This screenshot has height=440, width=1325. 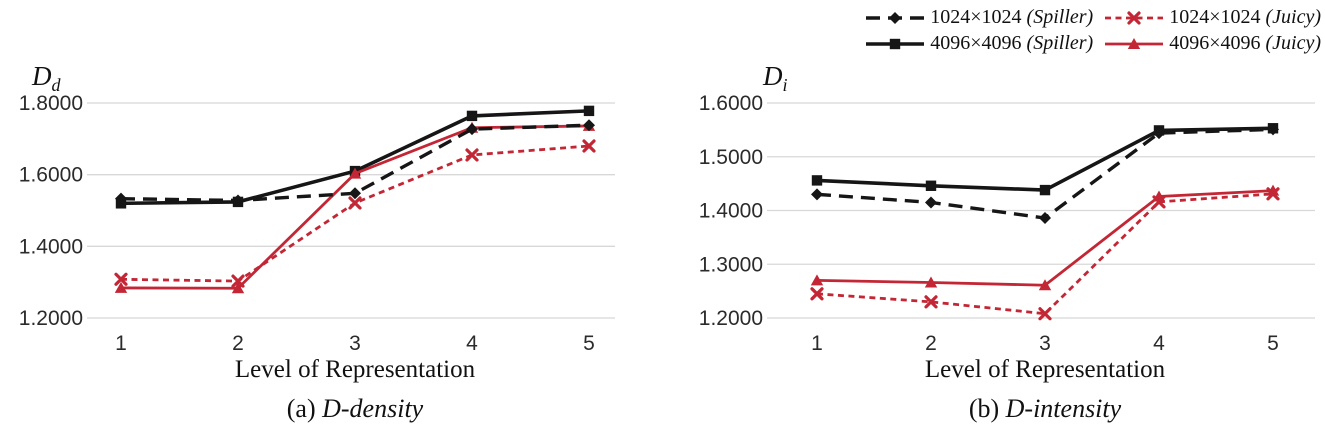 I want to click on series-spiller4096-line, so click(x=1045, y=159).